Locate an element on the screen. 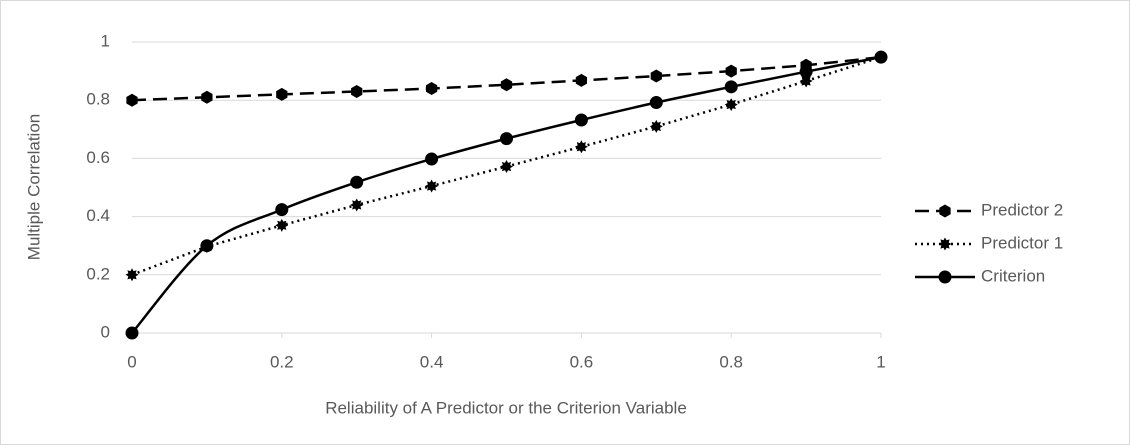 The width and height of the screenshot is (1130, 445). y-tick-label: 0.6 is located at coordinates (98, 157).